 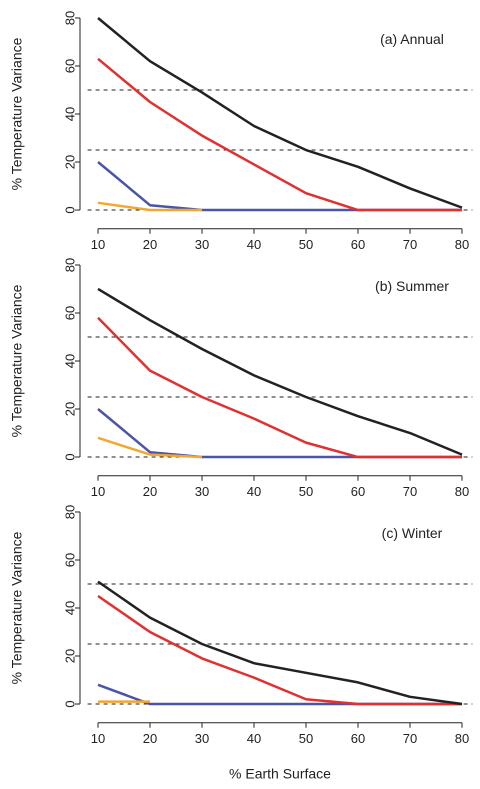 What do you see at coordinates (280, 774) in the screenshot?
I see `x-axis-label: % Earth Surface` at bounding box center [280, 774].